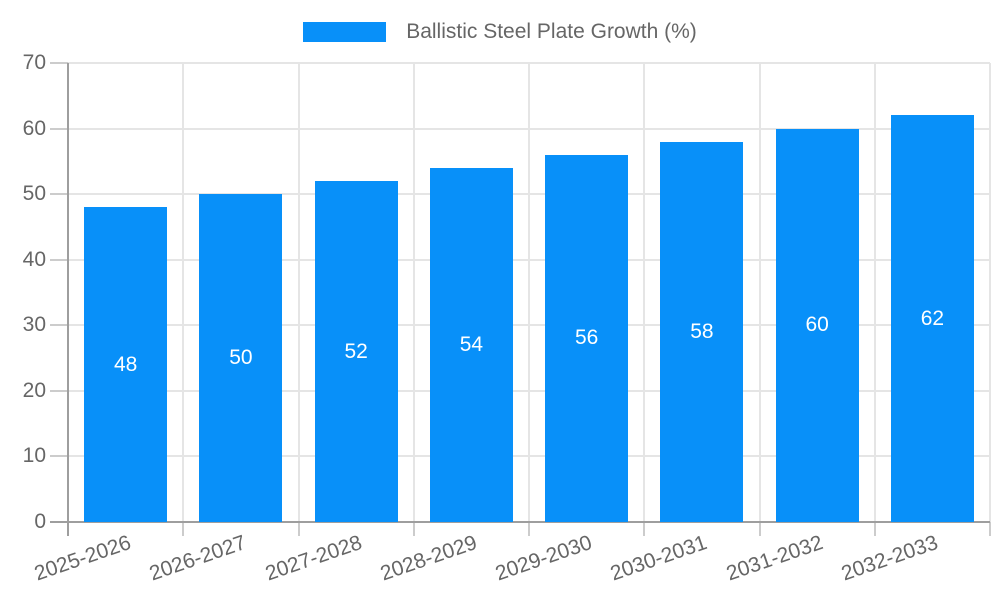  Describe the element at coordinates (520, 522) in the screenshot. I see `x-axis-line` at that location.